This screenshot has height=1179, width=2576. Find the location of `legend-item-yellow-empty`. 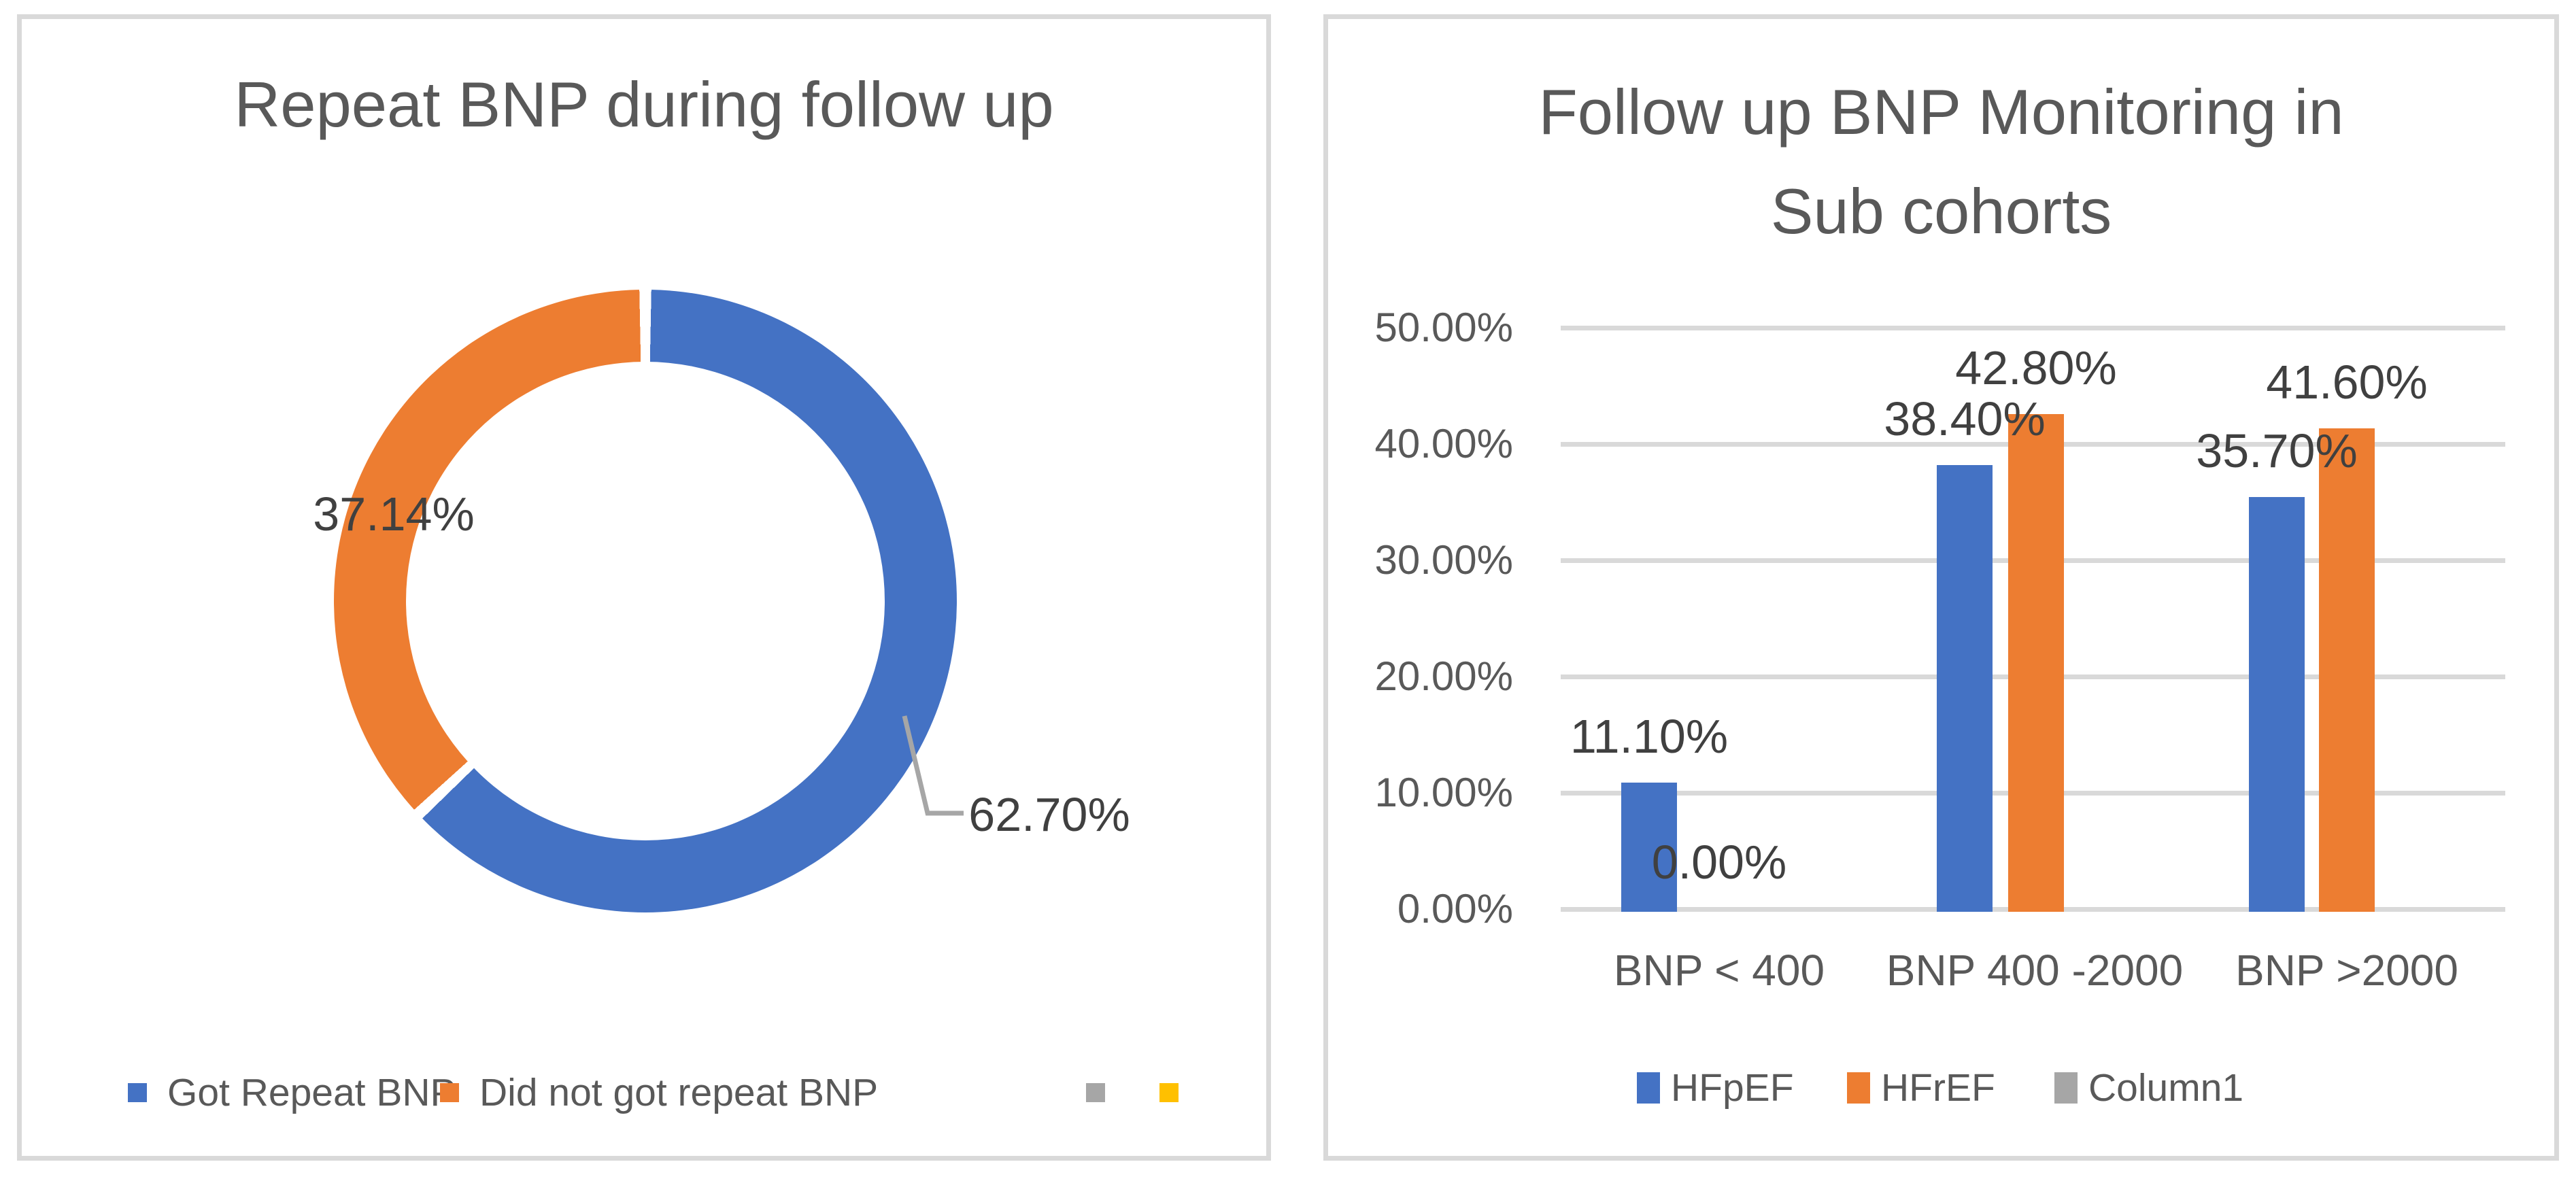

legend-item-yellow-empty is located at coordinates (1169, 1092).